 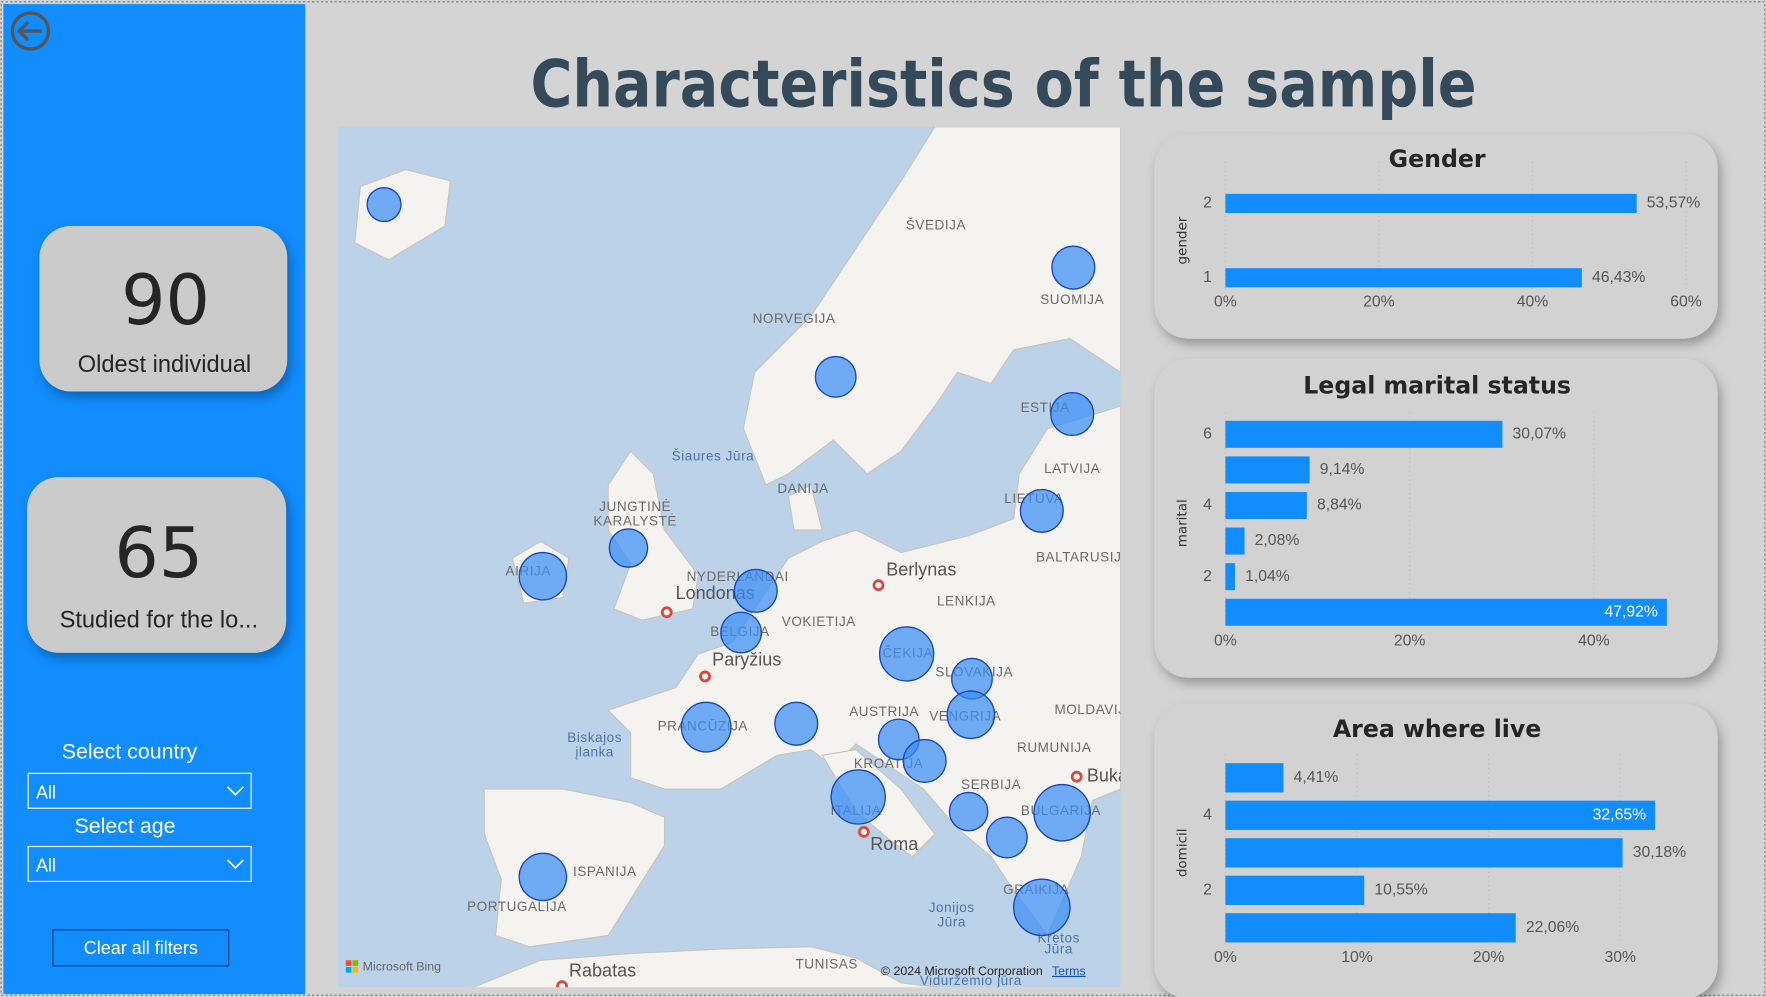 What do you see at coordinates (1619, 814) in the screenshot?
I see `value-label: 32,65%` at bounding box center [1619, 814].